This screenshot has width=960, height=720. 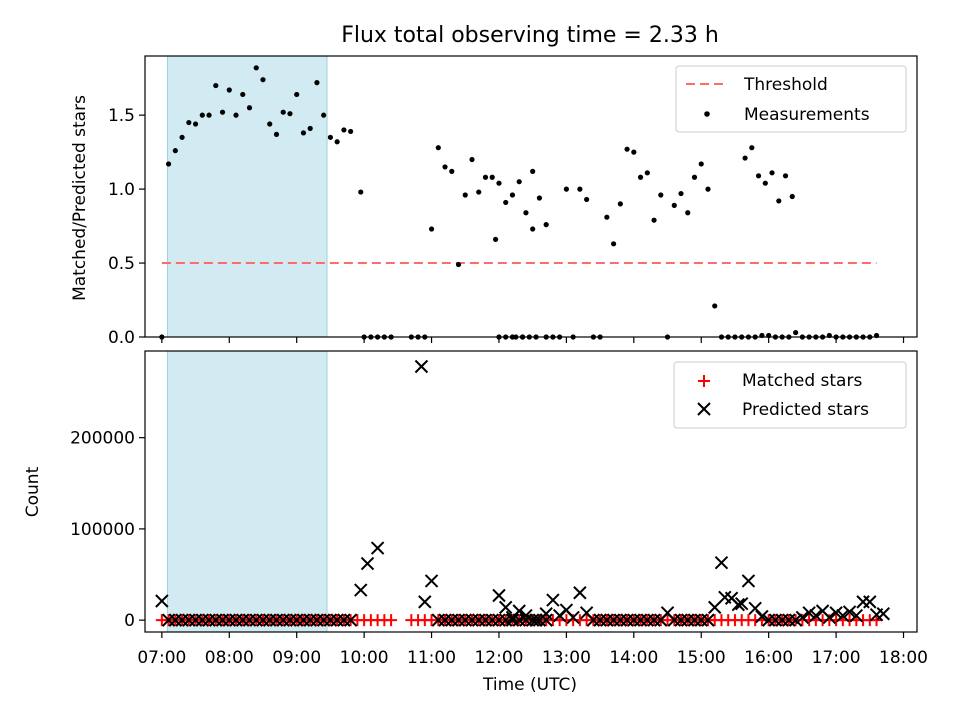 What do you see at coordinates (364, 658) in the screenshot?
I see `x-tick-label: 10:00` at bounding box center [364, 658].